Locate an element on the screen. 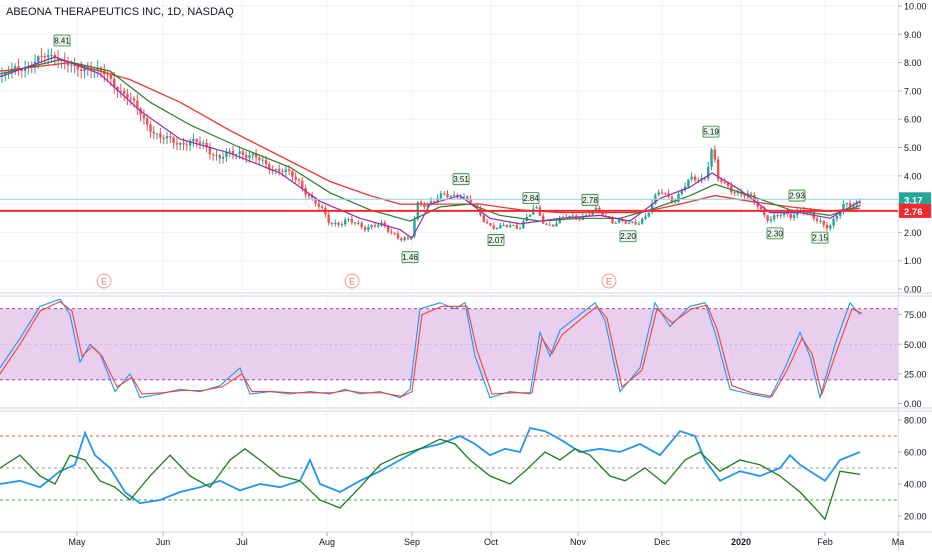 Image resolution: width=932 pixels, height=555 pixels. time-tick-label: Jun is located at coordinates (163, 542).